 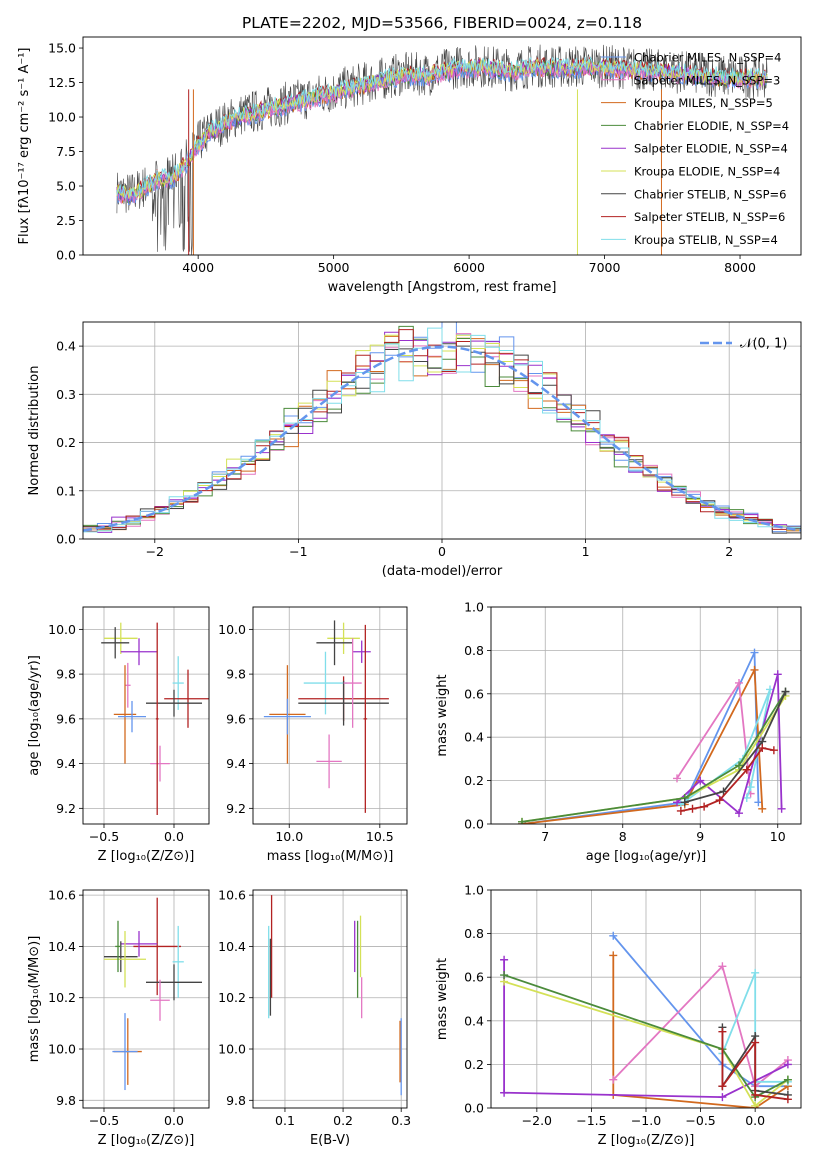 I want to click on x-tick-label: 0.3, so click(x=401, y=1120).